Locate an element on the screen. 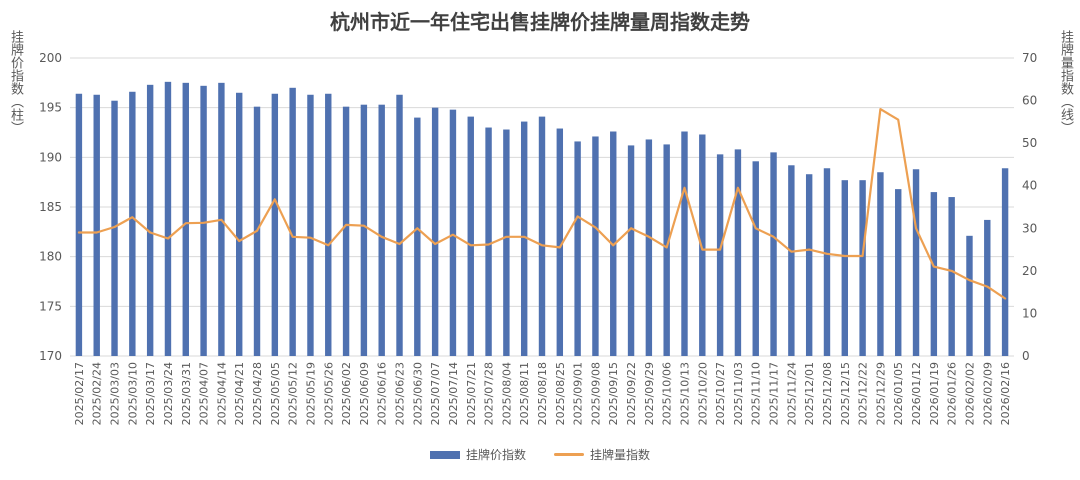  x-tick-label: 2025/12/01 is located at coordinates (809, 393).